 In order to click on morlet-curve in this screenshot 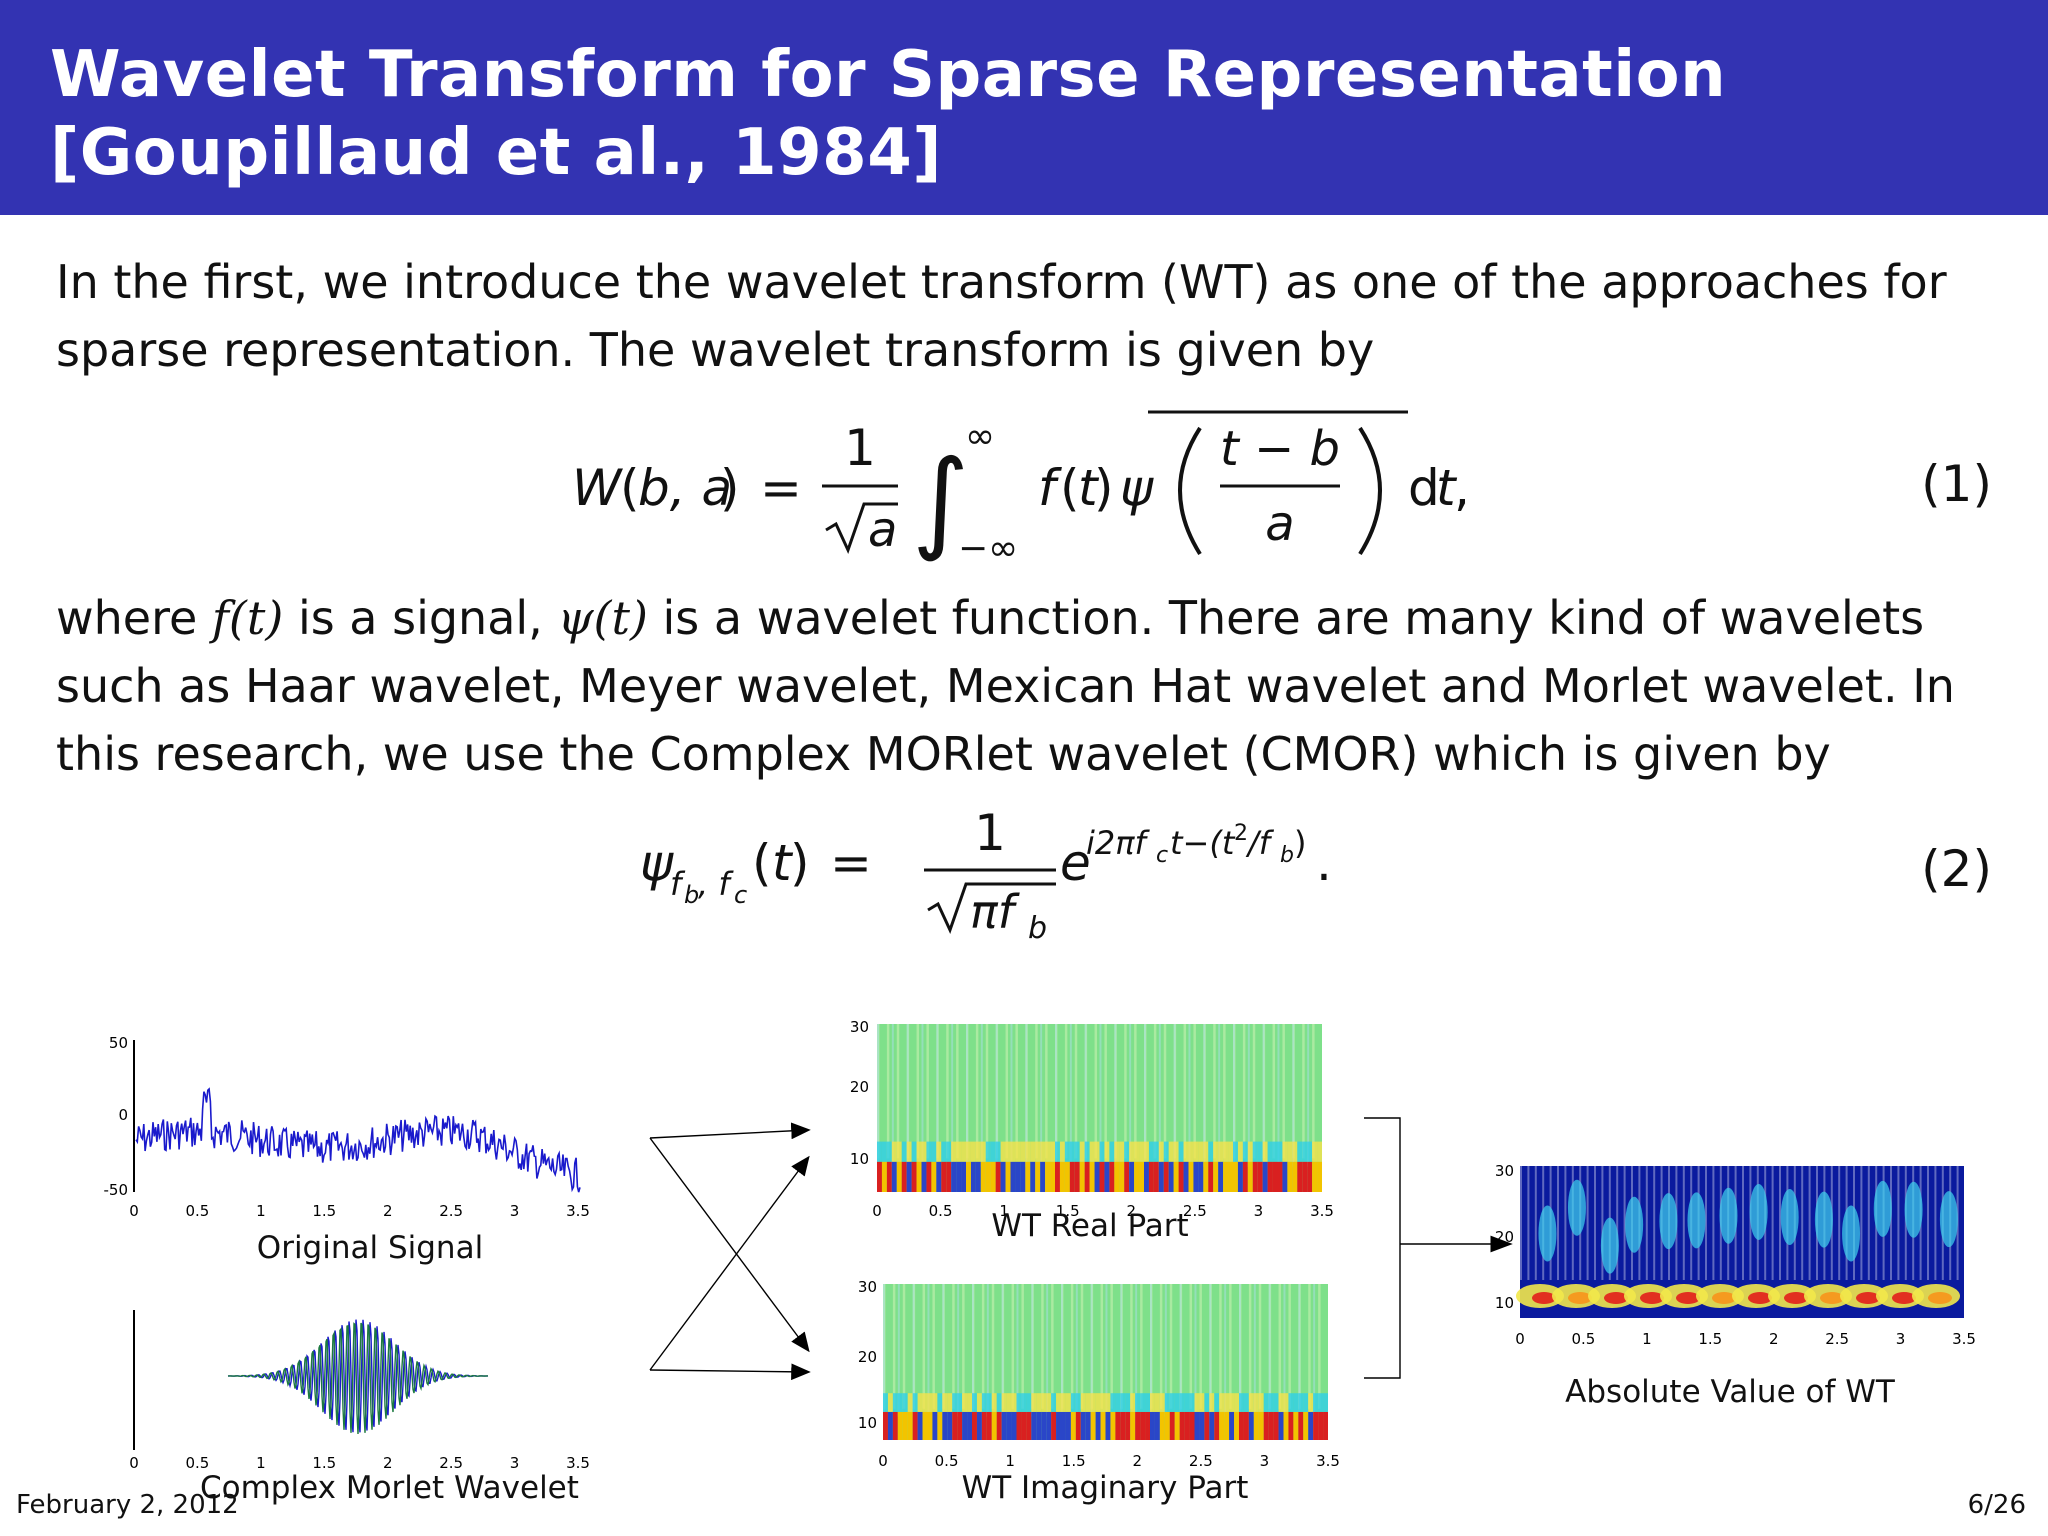, I will do `click(358, 1378)`.